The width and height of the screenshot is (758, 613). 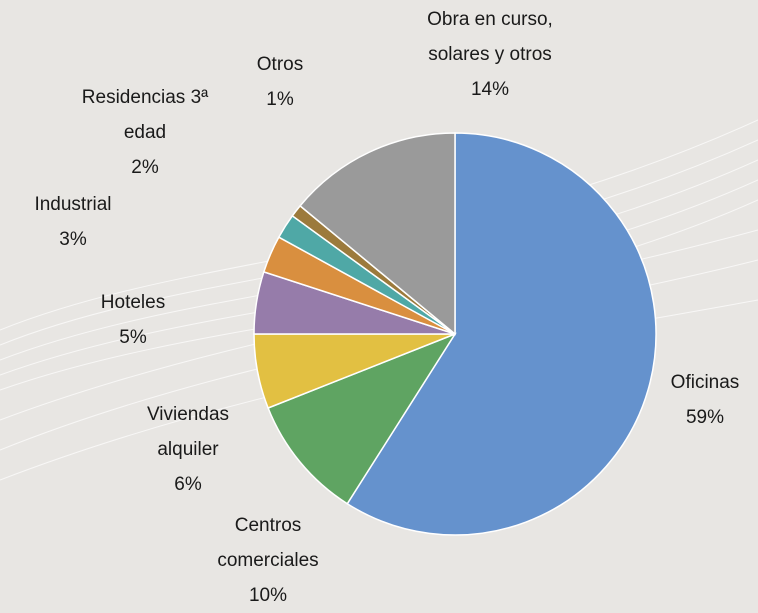 What do you see at coordinates (73, 239) in the screenshot?
I see `value-label: 3%` at bounding box center [73, 239].